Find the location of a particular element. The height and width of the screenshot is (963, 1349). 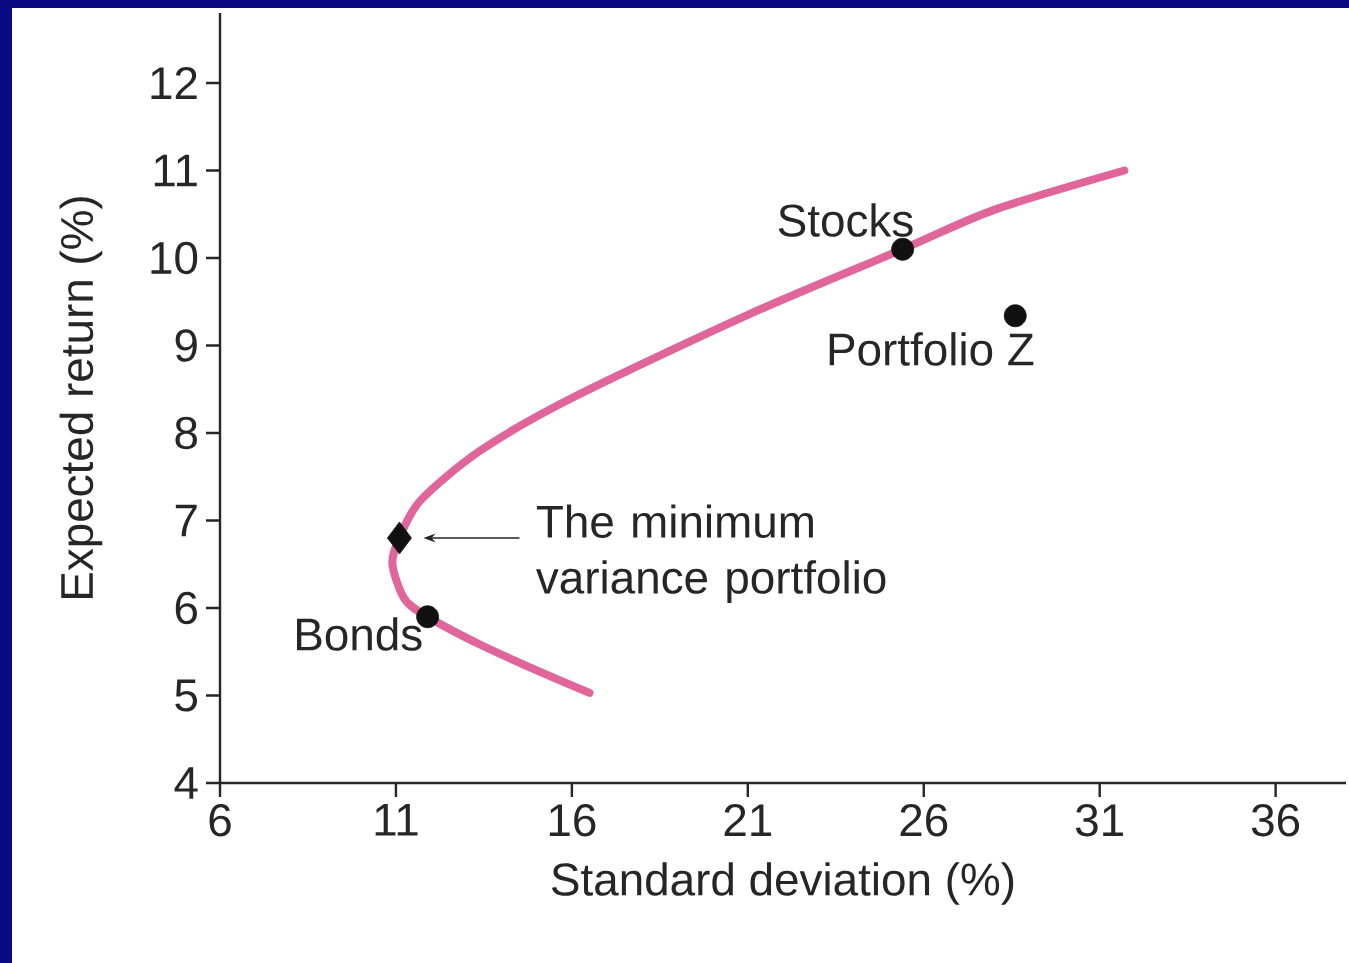

x-tick-label: 21 is located at coordinates (748, 820).